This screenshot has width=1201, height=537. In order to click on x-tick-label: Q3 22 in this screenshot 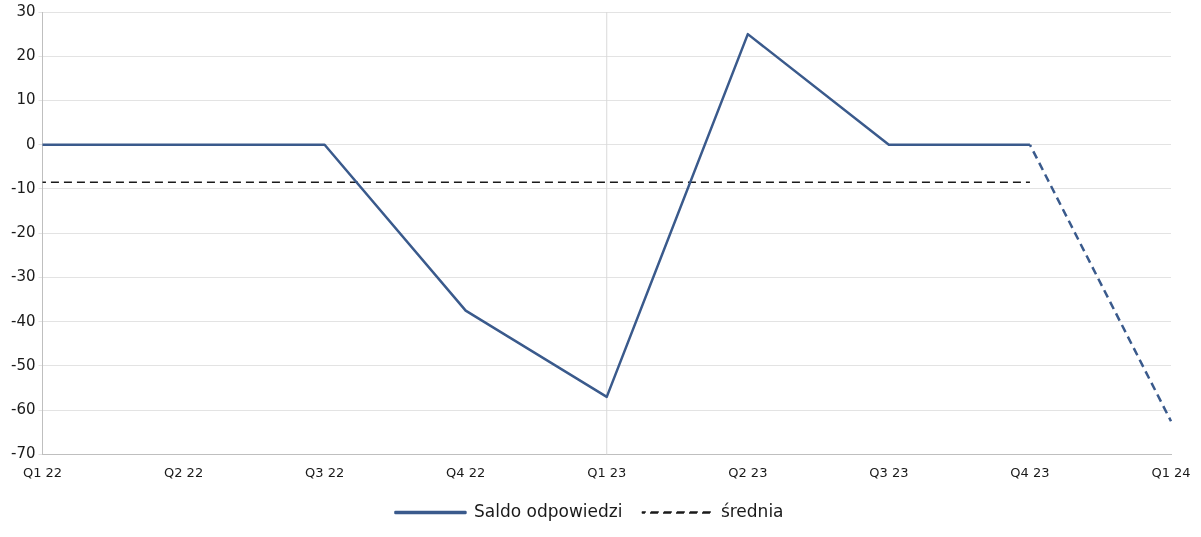, I will do `click(325, 472)`.